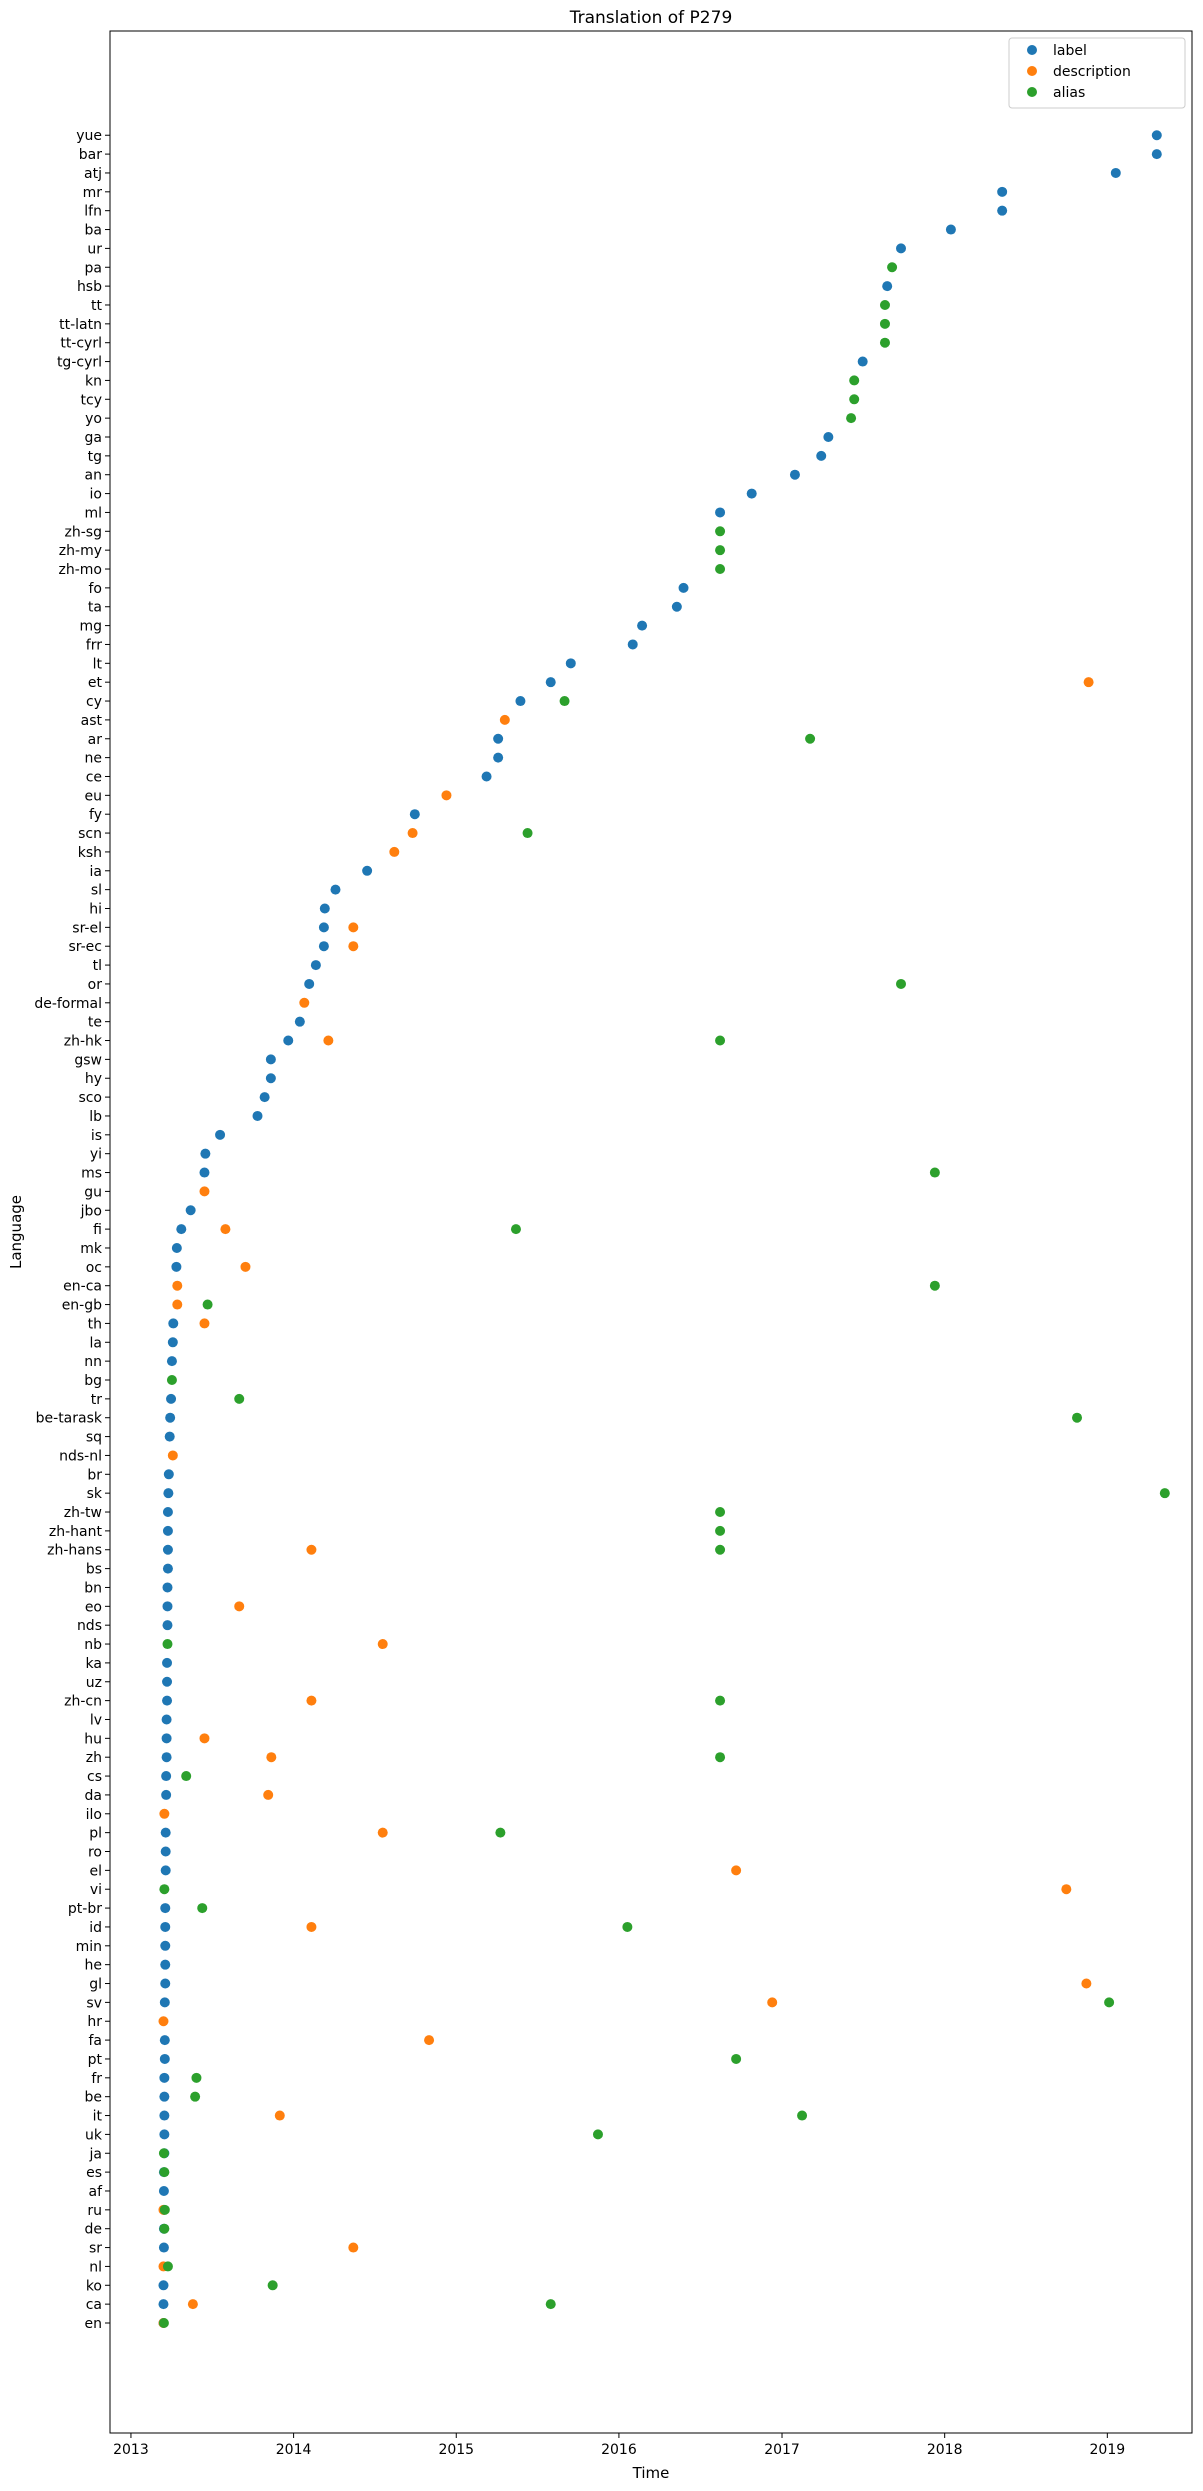 This screenshot has width=1203, height=2491. I want to click on y-tick-label: ca, so click(94, 2305).